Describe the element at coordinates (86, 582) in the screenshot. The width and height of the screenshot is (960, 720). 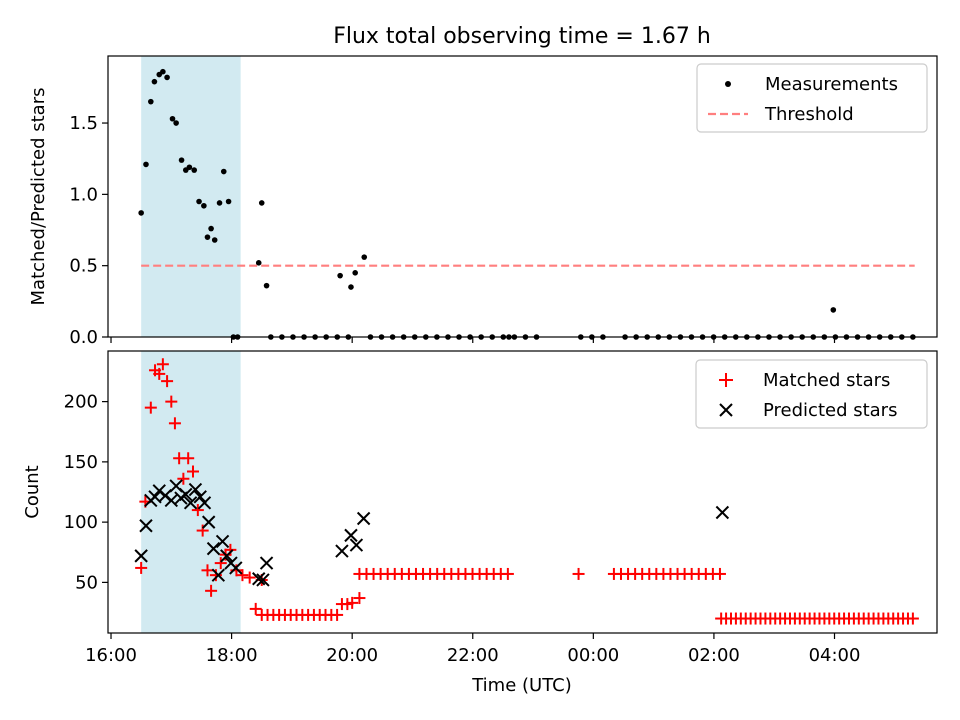
I see `bottom-ytick-label-0: 50` at that location.